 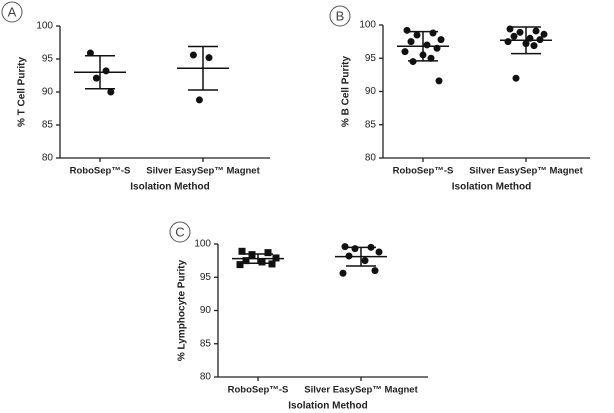 What do you see at coordinates (22, 92) in the screenshot?
I see `y-axis-label: % T Cell Purity` at bounding box center [22, 92].